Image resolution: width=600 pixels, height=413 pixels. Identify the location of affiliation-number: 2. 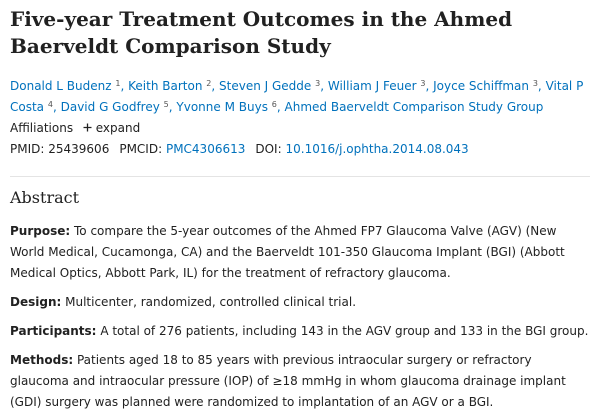
(209, 83).